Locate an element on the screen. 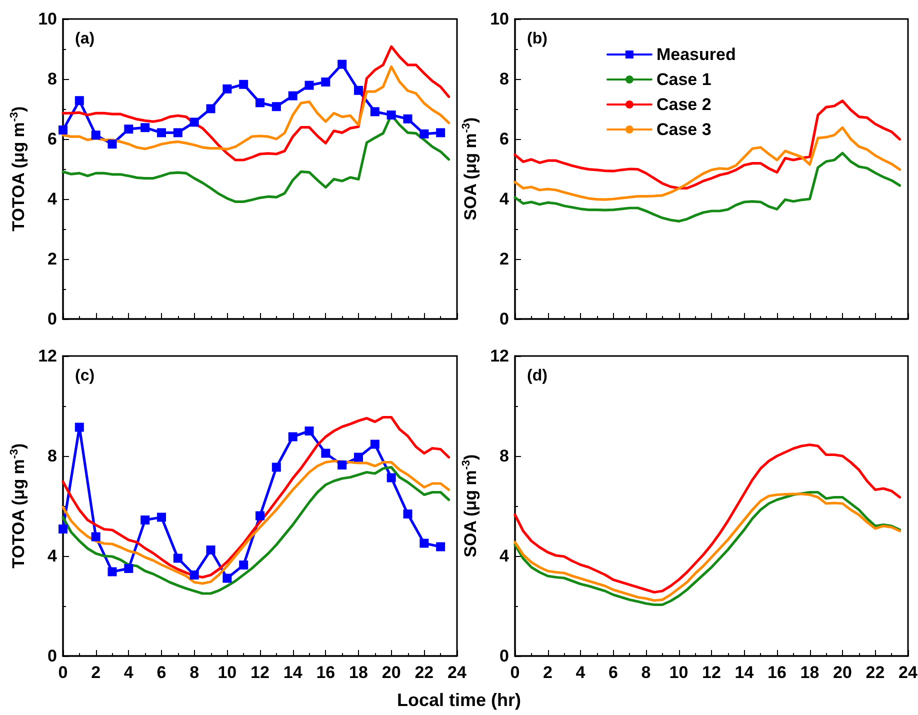  y-axis-title: SOA (μg m-3) is located at coordinates (470, 506).